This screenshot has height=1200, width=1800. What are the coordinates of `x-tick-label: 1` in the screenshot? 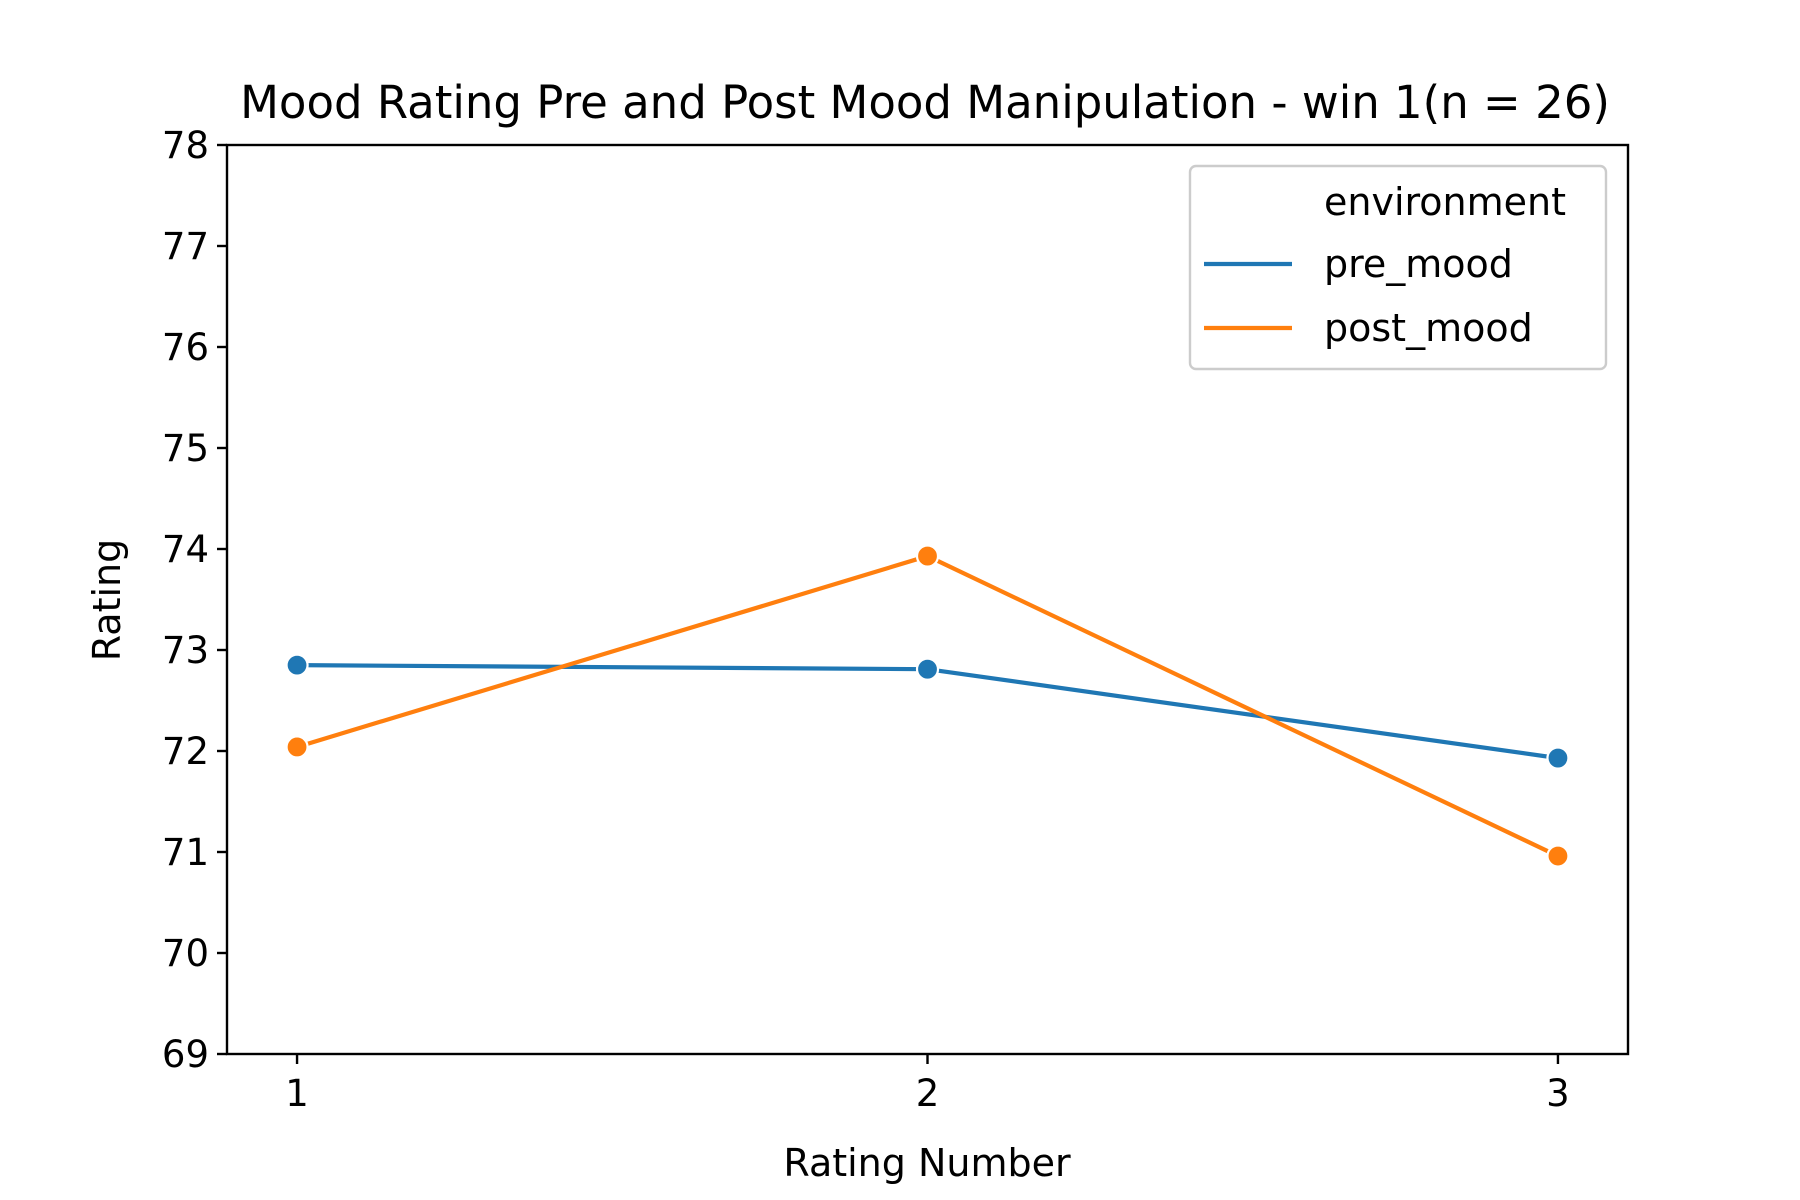 It's located at (297, 1093).